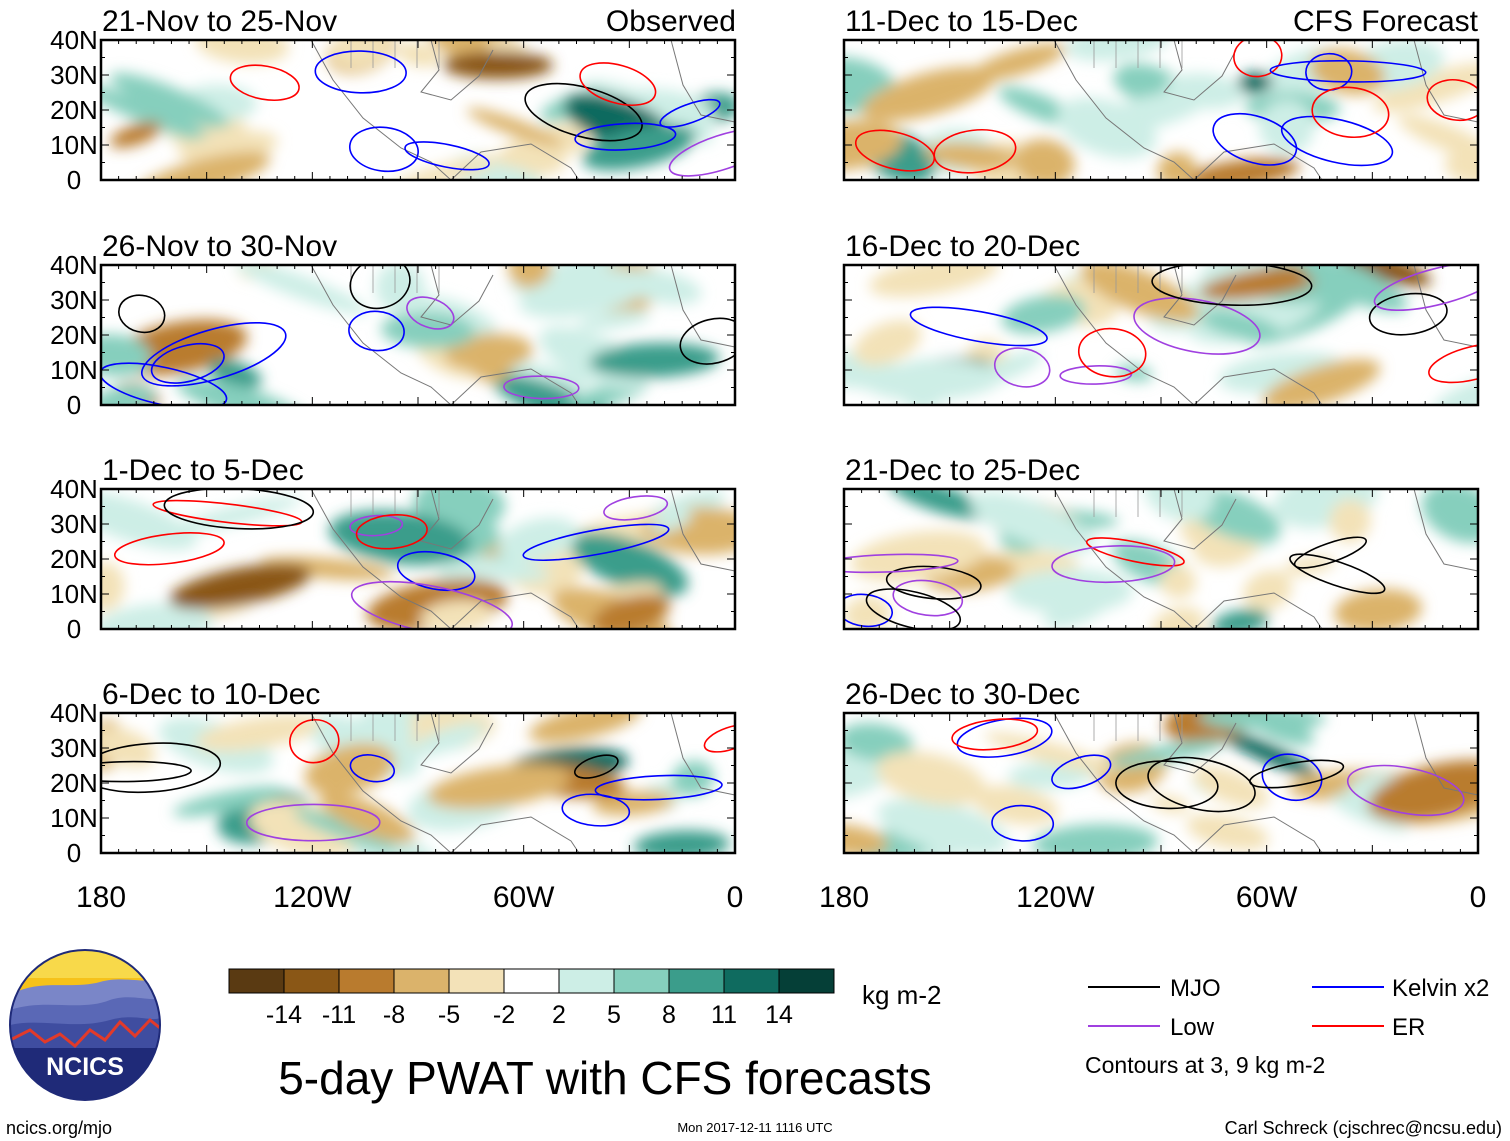 This screenshot has width=1510, height=1141. Describe the element at coordinates (671, 21) in the screenshot. I see `observed-label: Observed` at that location.